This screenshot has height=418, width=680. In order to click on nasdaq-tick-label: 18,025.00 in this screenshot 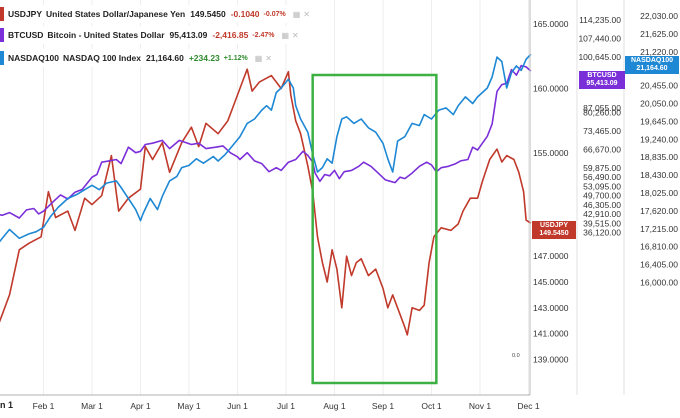, I will do `click(659, 193)`.